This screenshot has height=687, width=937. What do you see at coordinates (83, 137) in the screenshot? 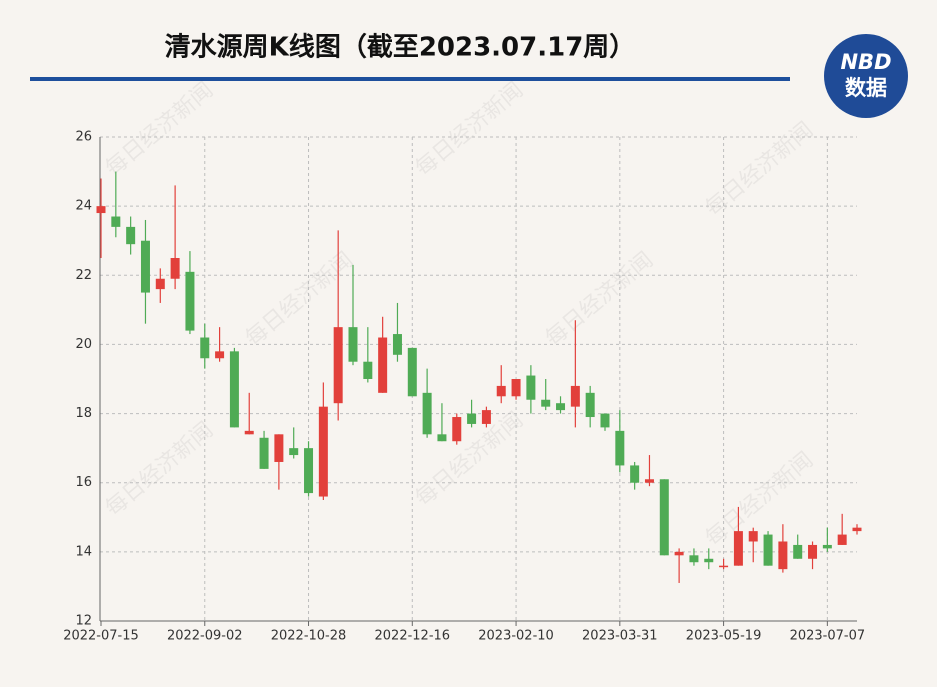
I see `y-tick-label: 26` at bounding box center [83, 137].